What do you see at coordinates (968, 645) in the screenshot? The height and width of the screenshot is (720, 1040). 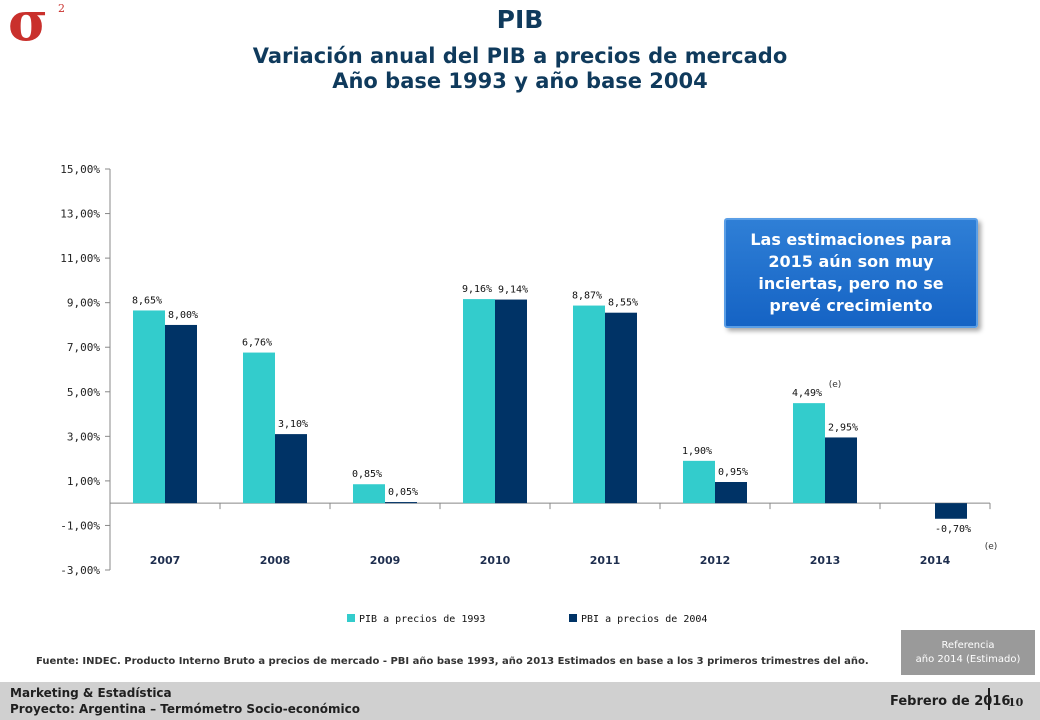 I see `reference-line-1: Referencia` at bounding box center [968, 645].